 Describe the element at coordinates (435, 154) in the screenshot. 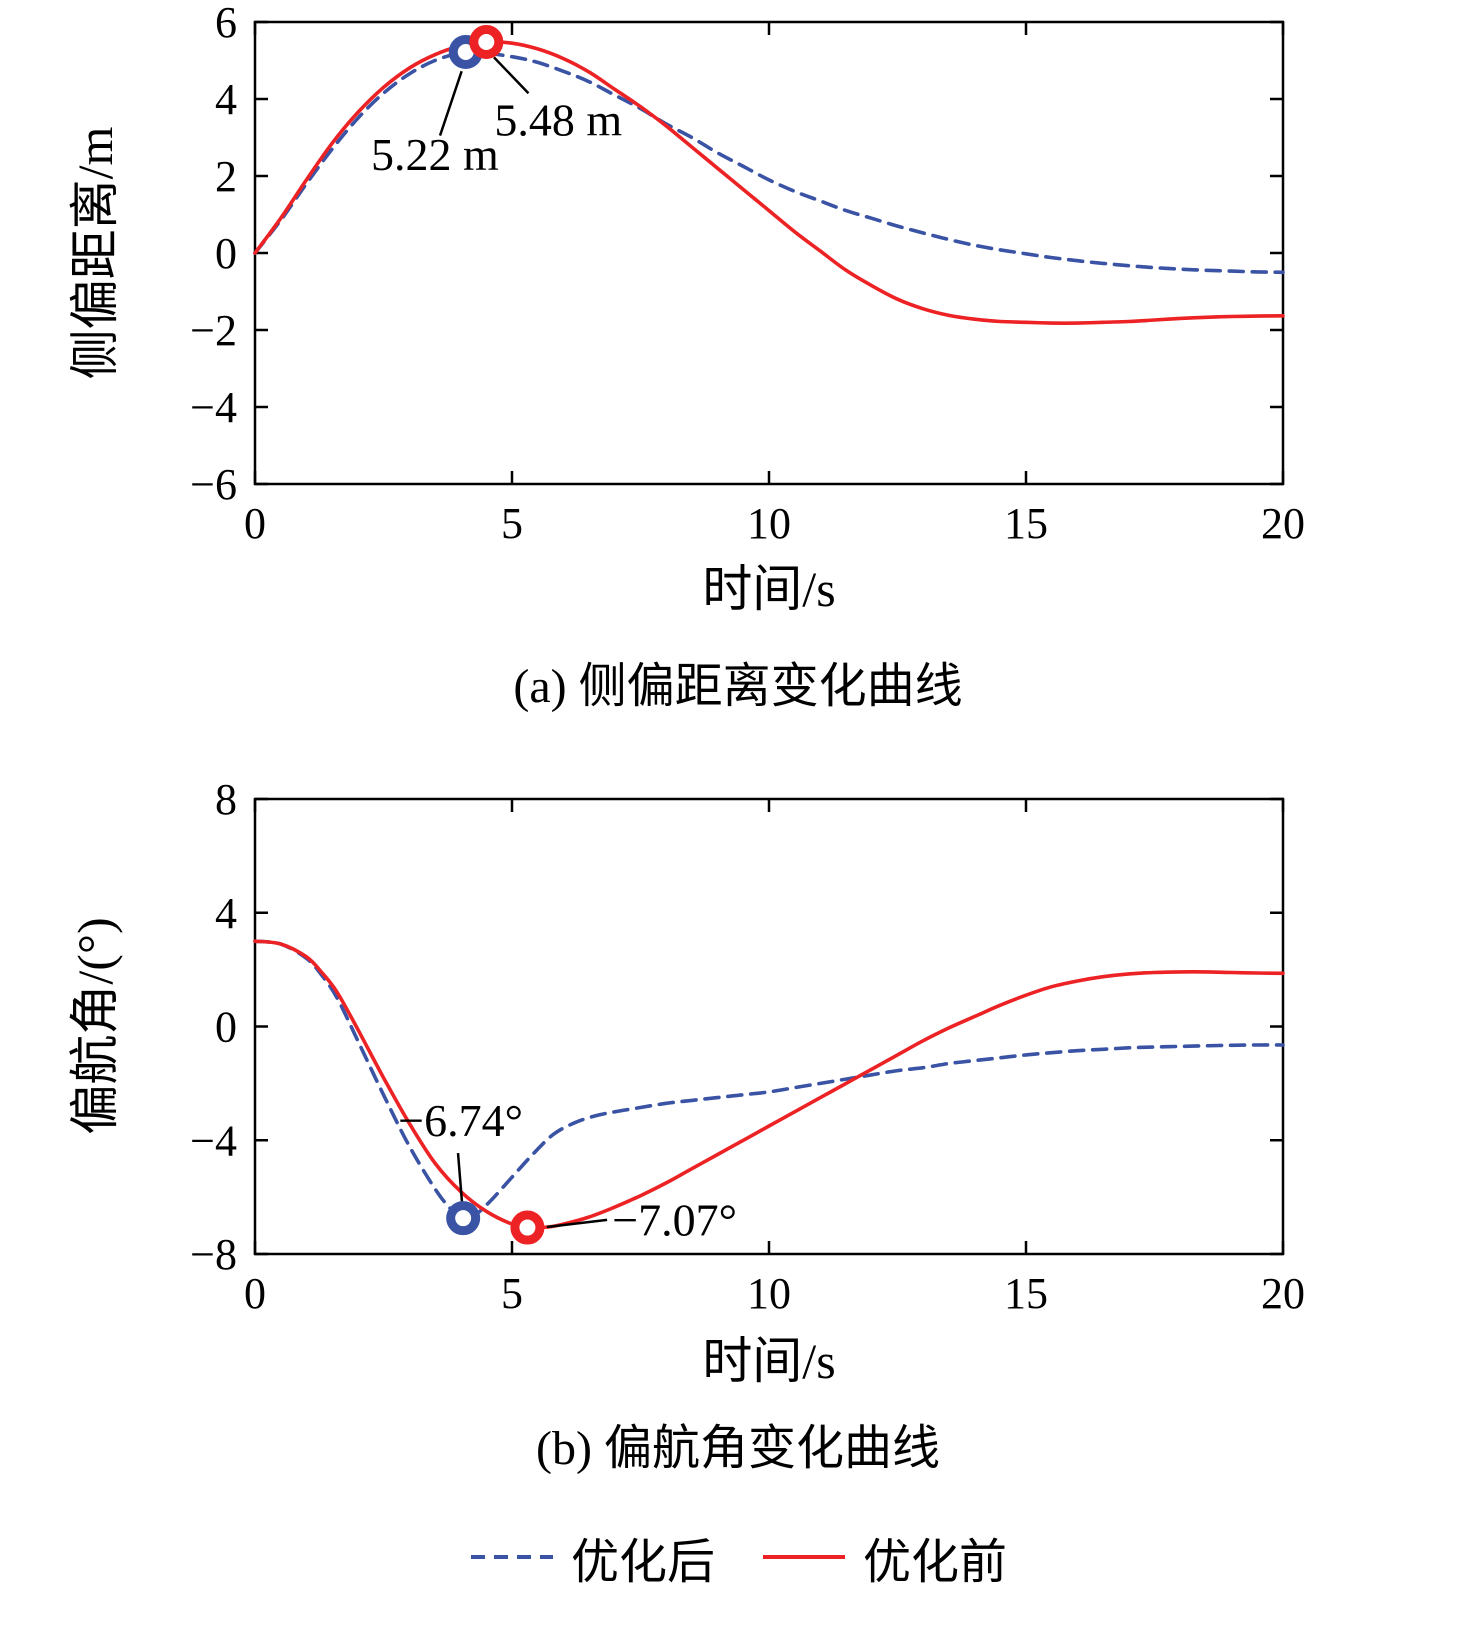

I see `svg-text: 5.22 m` at that location.